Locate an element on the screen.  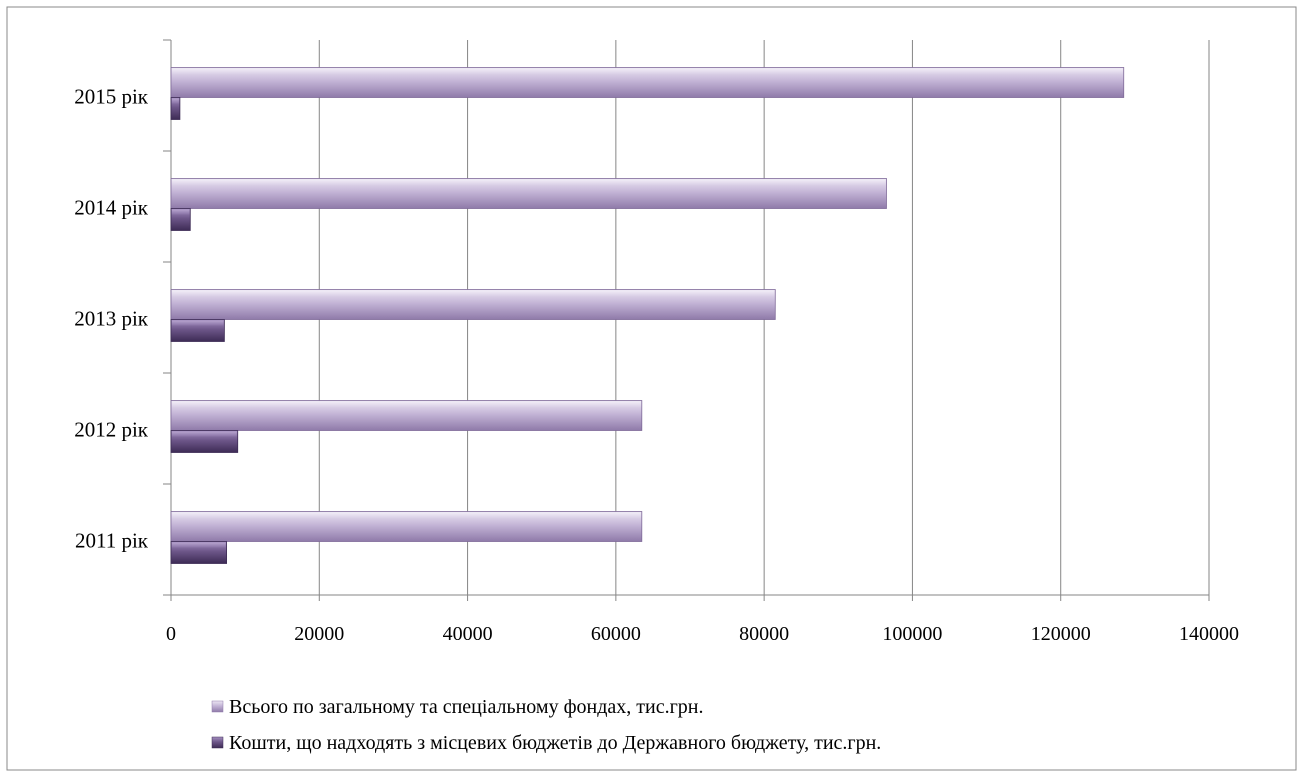
x-tick-label: 40000 is located at coordinates (468, 634).